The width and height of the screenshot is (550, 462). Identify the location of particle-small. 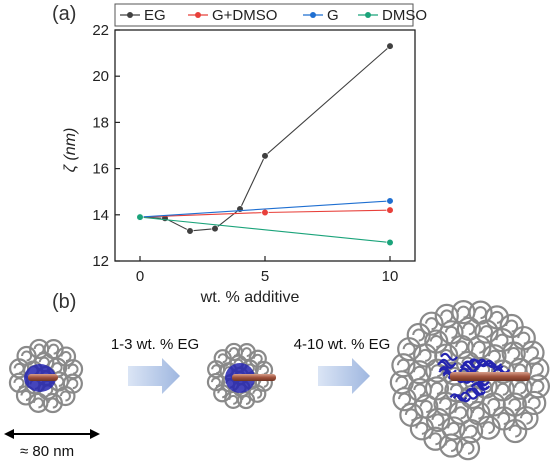
(46, 376).